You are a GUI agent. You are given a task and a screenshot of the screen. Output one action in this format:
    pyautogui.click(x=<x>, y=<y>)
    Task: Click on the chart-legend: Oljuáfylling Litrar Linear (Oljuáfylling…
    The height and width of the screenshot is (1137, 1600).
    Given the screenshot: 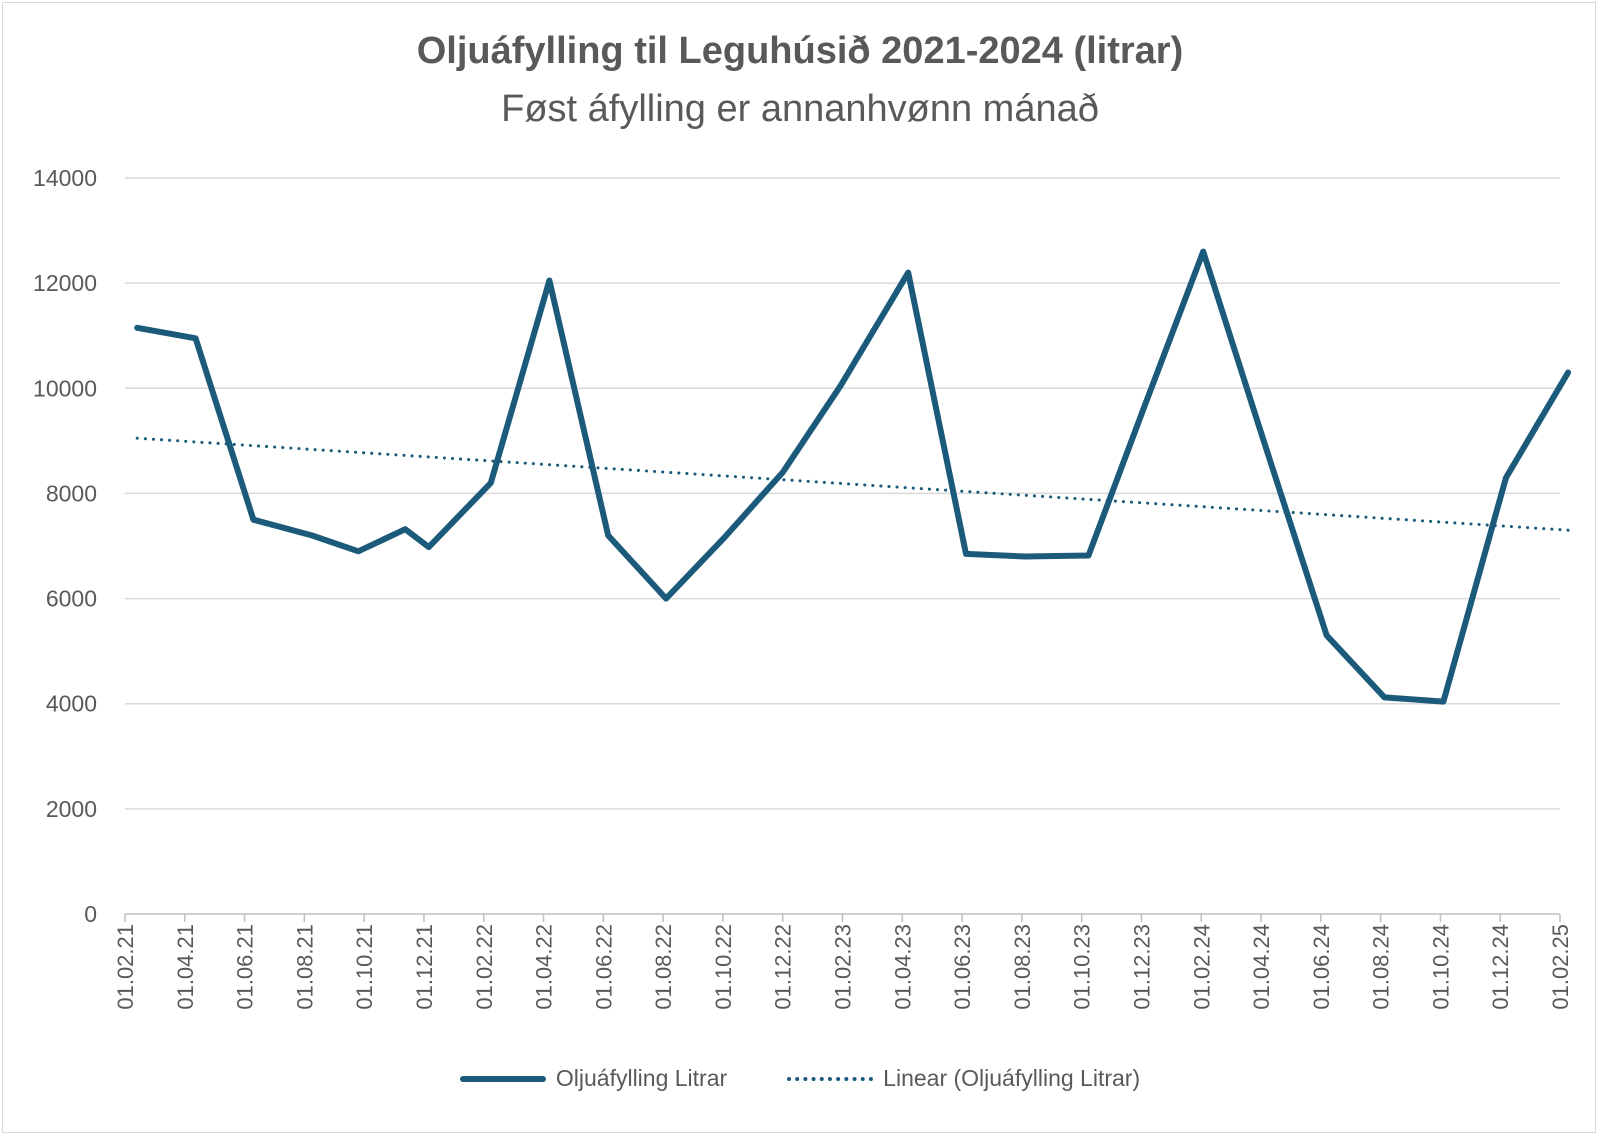 What is the action you would take?
    pyautogui.click(x=800, y=1078)
    